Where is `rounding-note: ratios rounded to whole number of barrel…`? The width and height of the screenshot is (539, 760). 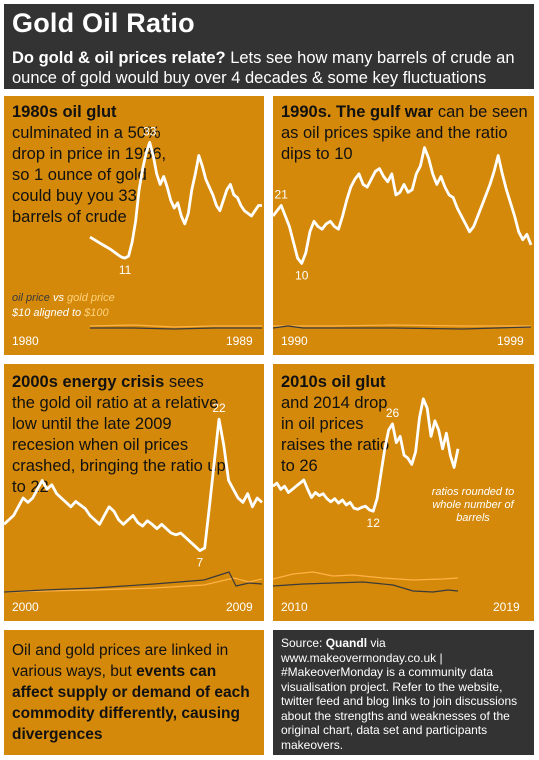
rounding-note: ratios rounded to whole number of barrel… is located at coordinates (473, 505).